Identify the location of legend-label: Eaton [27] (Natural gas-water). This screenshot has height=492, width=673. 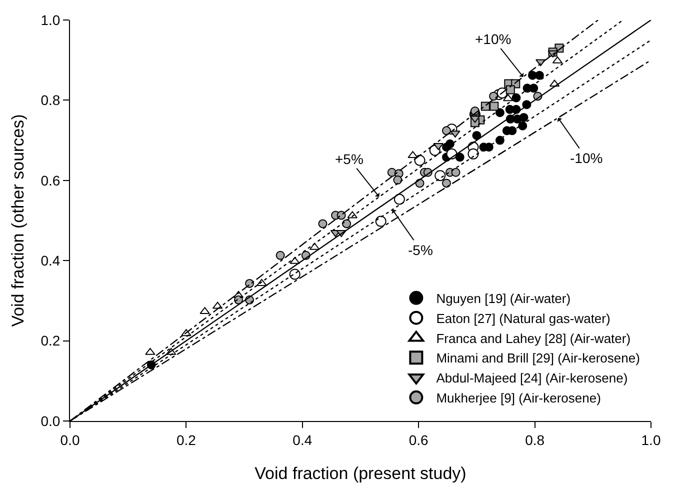
(523, 318).